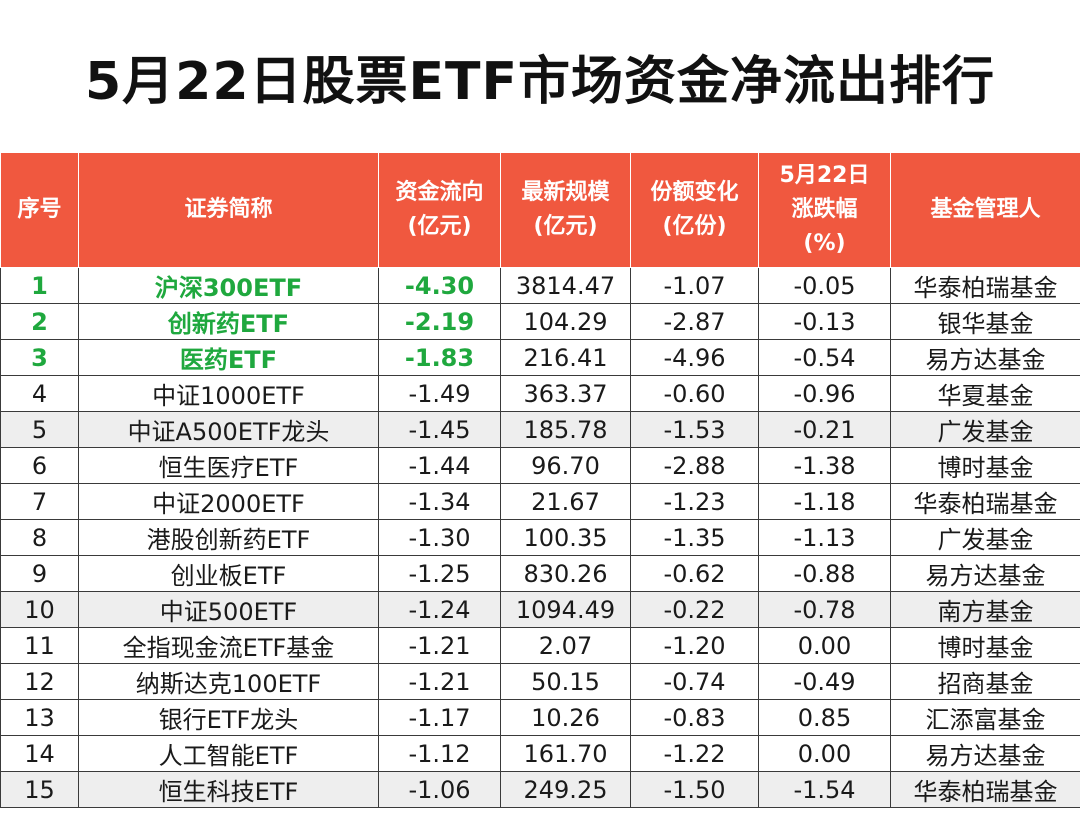 Image resolution: width=1080 pixels, height=815 pixels. I want to click on table-row: 8 港股创新药ETF -1.30 100.35 -1.35 -1.13 广发基金, so click(540, 537).